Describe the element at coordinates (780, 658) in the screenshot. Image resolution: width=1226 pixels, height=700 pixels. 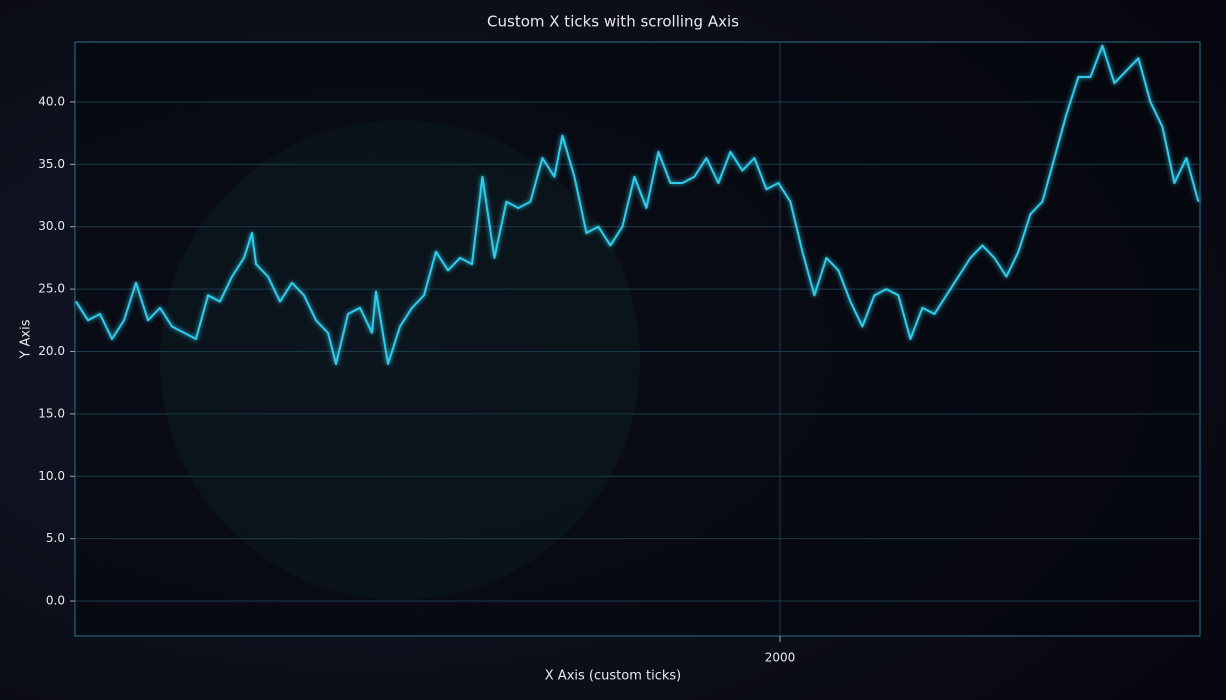
I see `x-tick-label: 2000` at that location.